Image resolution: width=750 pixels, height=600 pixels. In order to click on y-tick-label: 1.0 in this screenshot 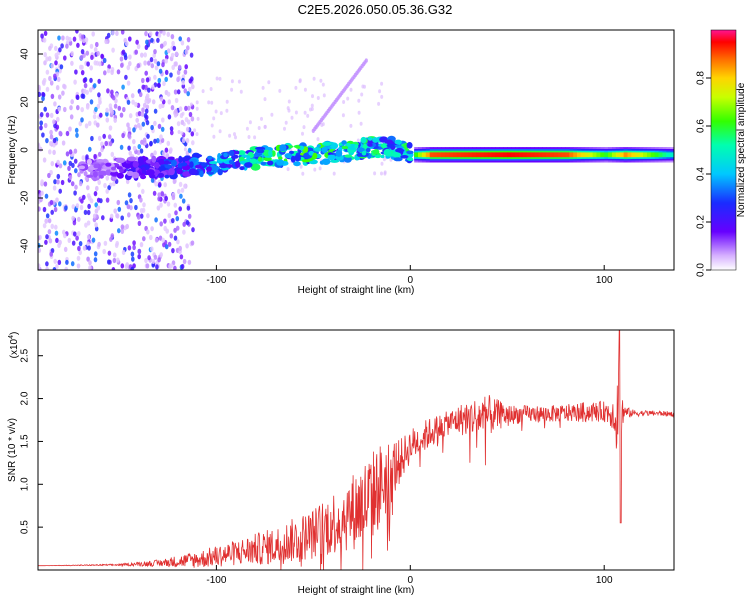, I will do `click(25, 484)`.